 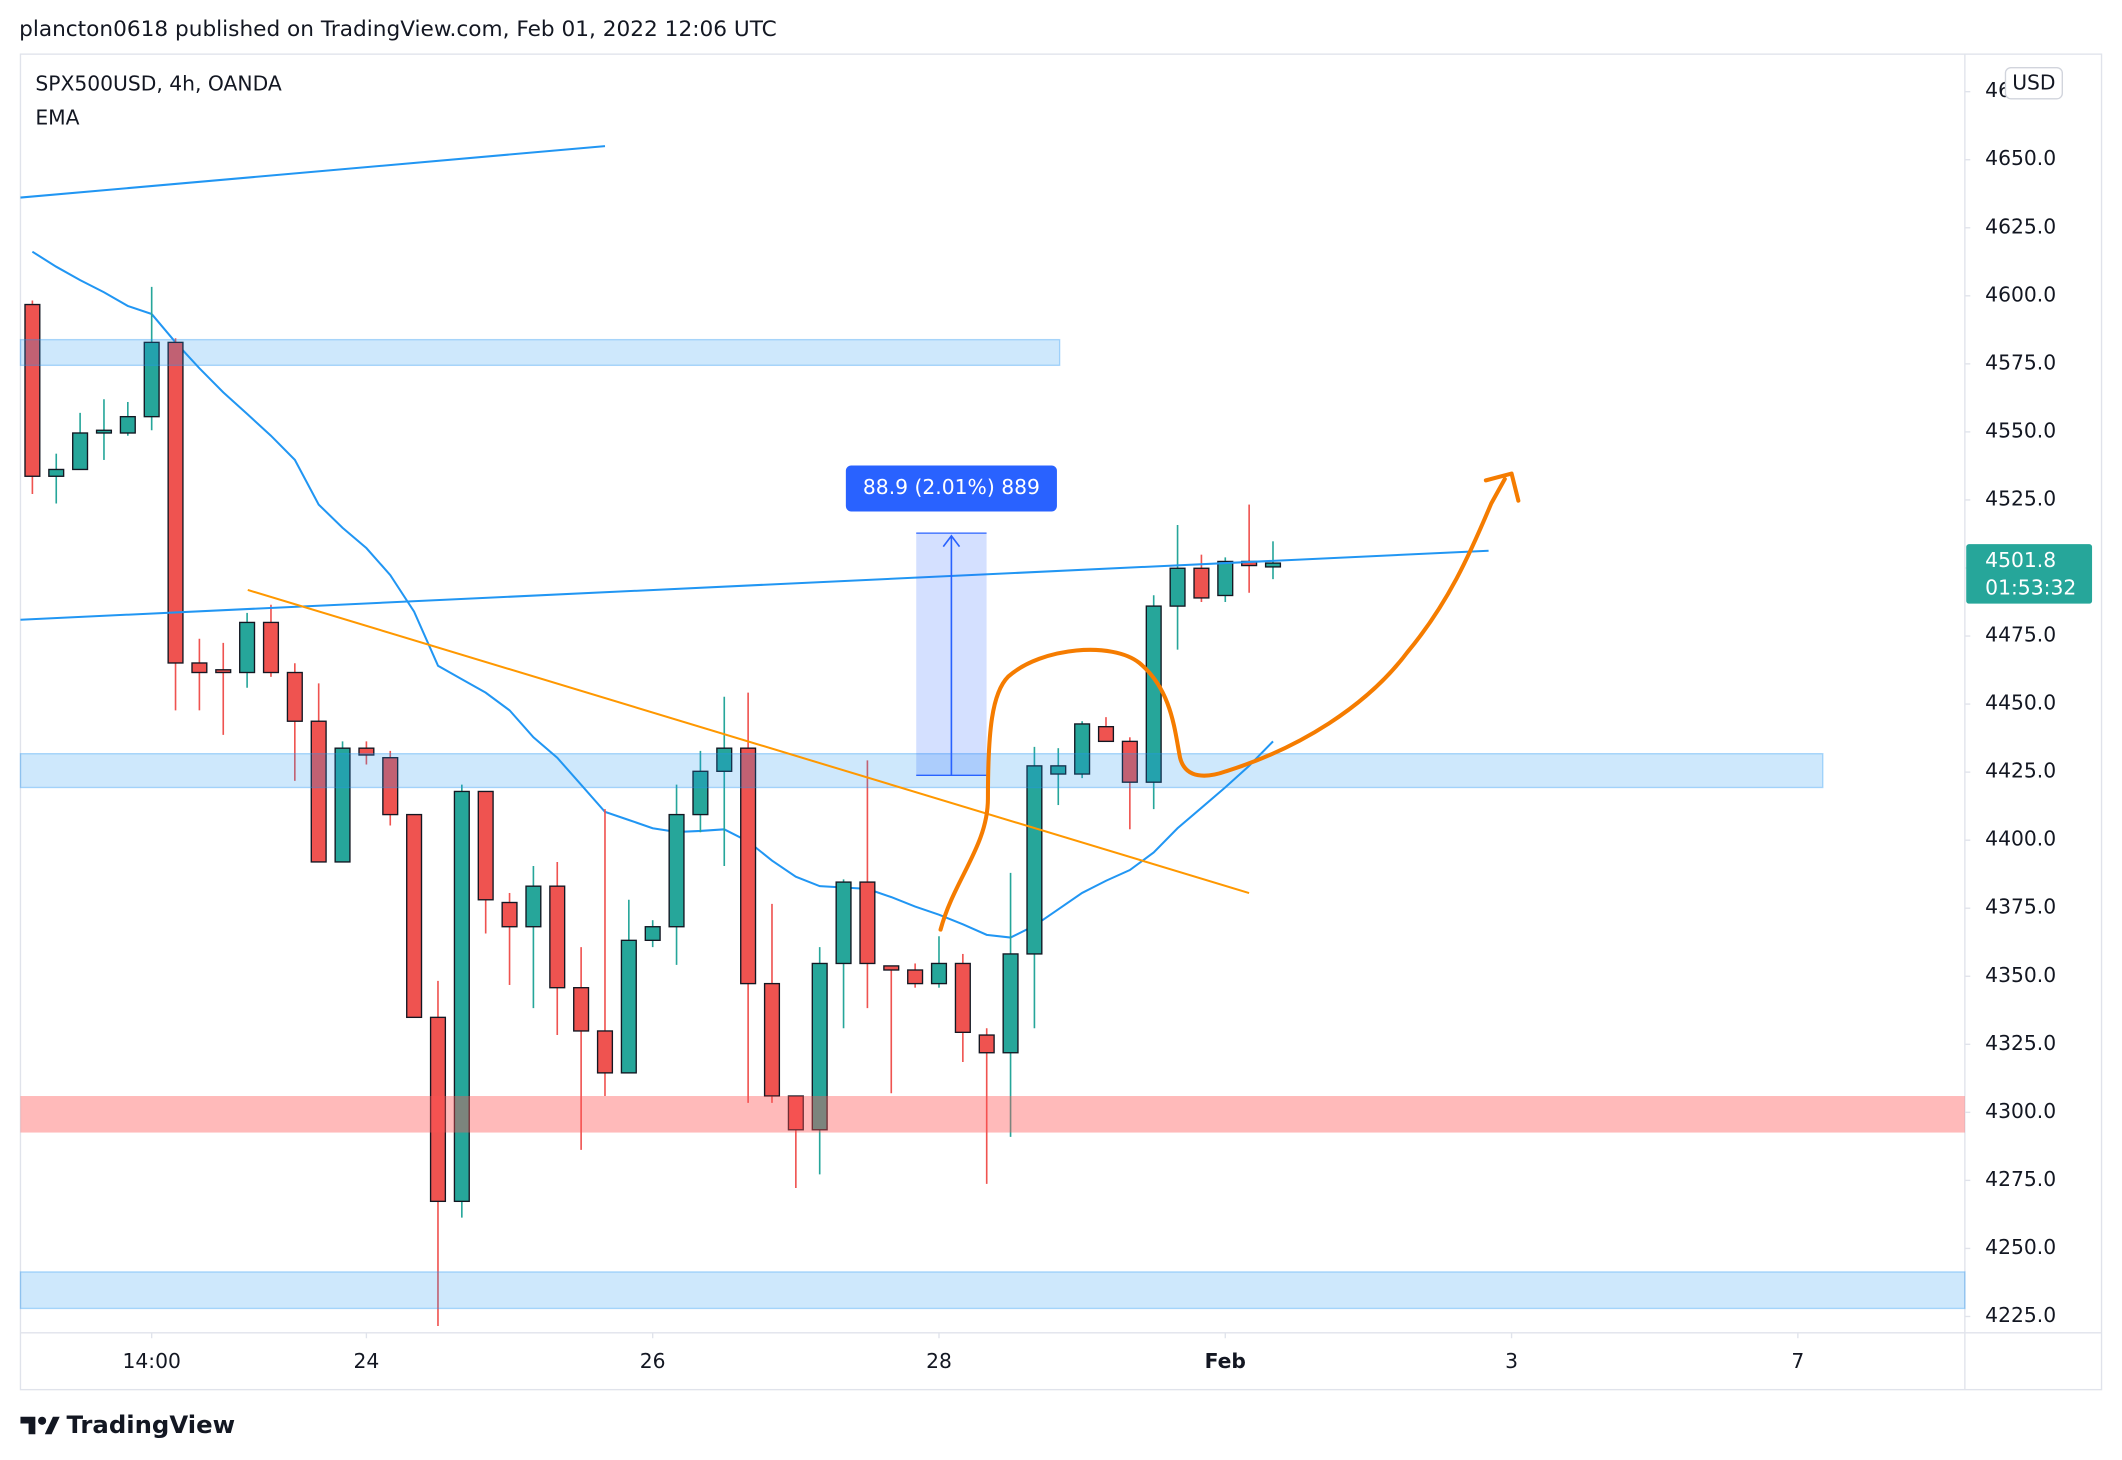 What do you see at coordinates (2020, 430) in the screenshot?
I see `y-tick-label: 4550.0` at bounding box center [2020, 430].